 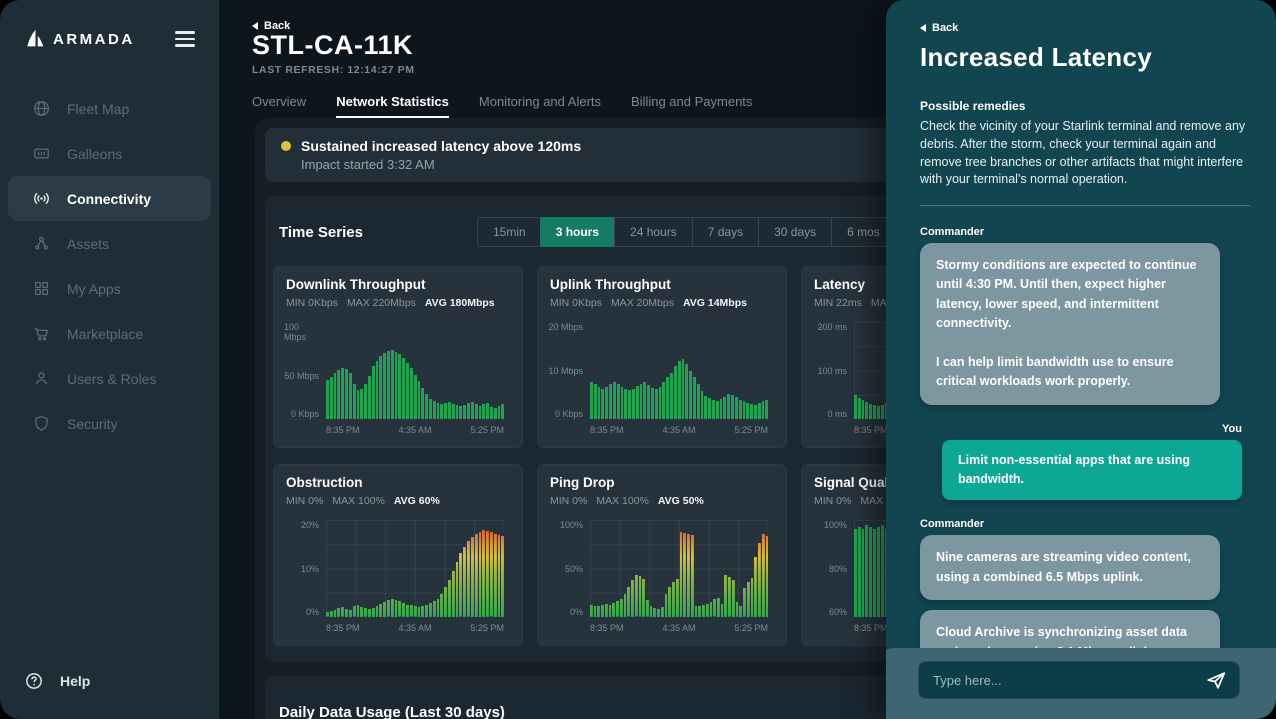 I want to click on chart-stat-max: MAX 20Mbps, so click(x=642, y=303).